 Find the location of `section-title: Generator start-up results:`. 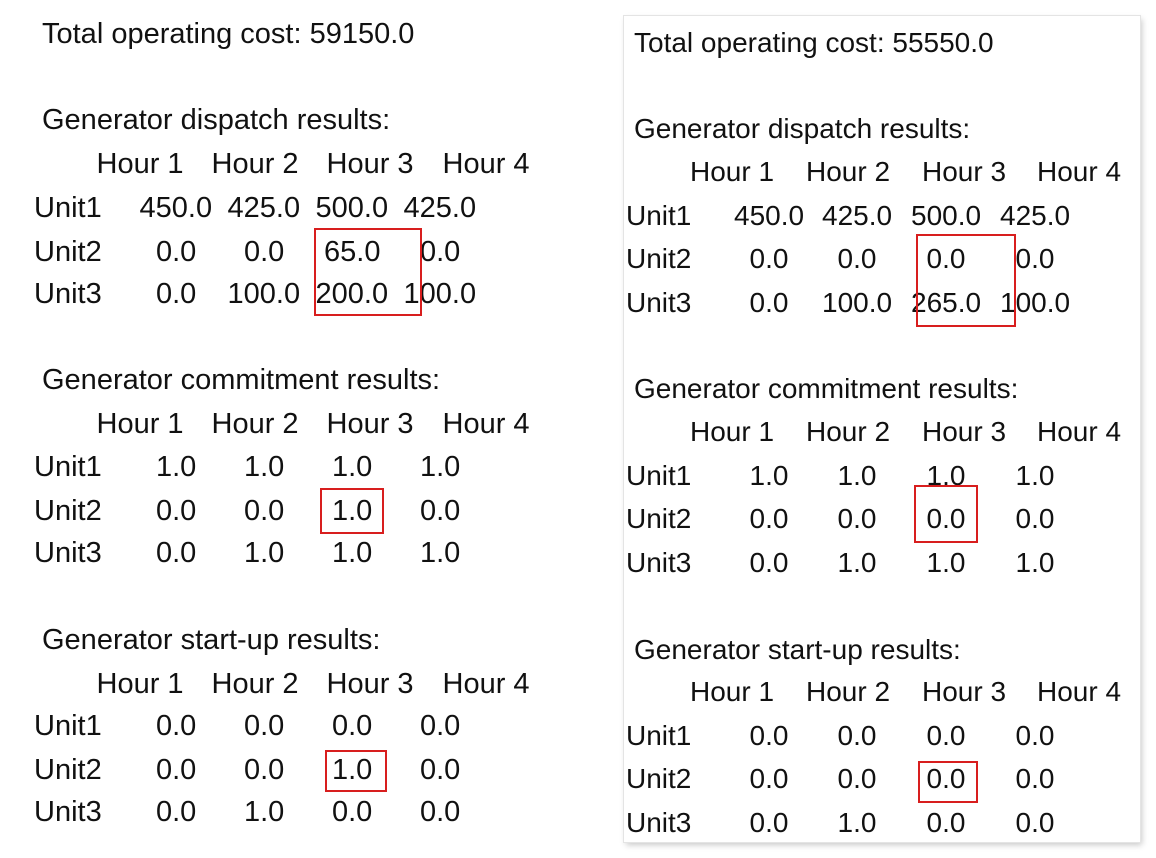

section-title: Generator start-up results: is located at coordinates (797, 649).